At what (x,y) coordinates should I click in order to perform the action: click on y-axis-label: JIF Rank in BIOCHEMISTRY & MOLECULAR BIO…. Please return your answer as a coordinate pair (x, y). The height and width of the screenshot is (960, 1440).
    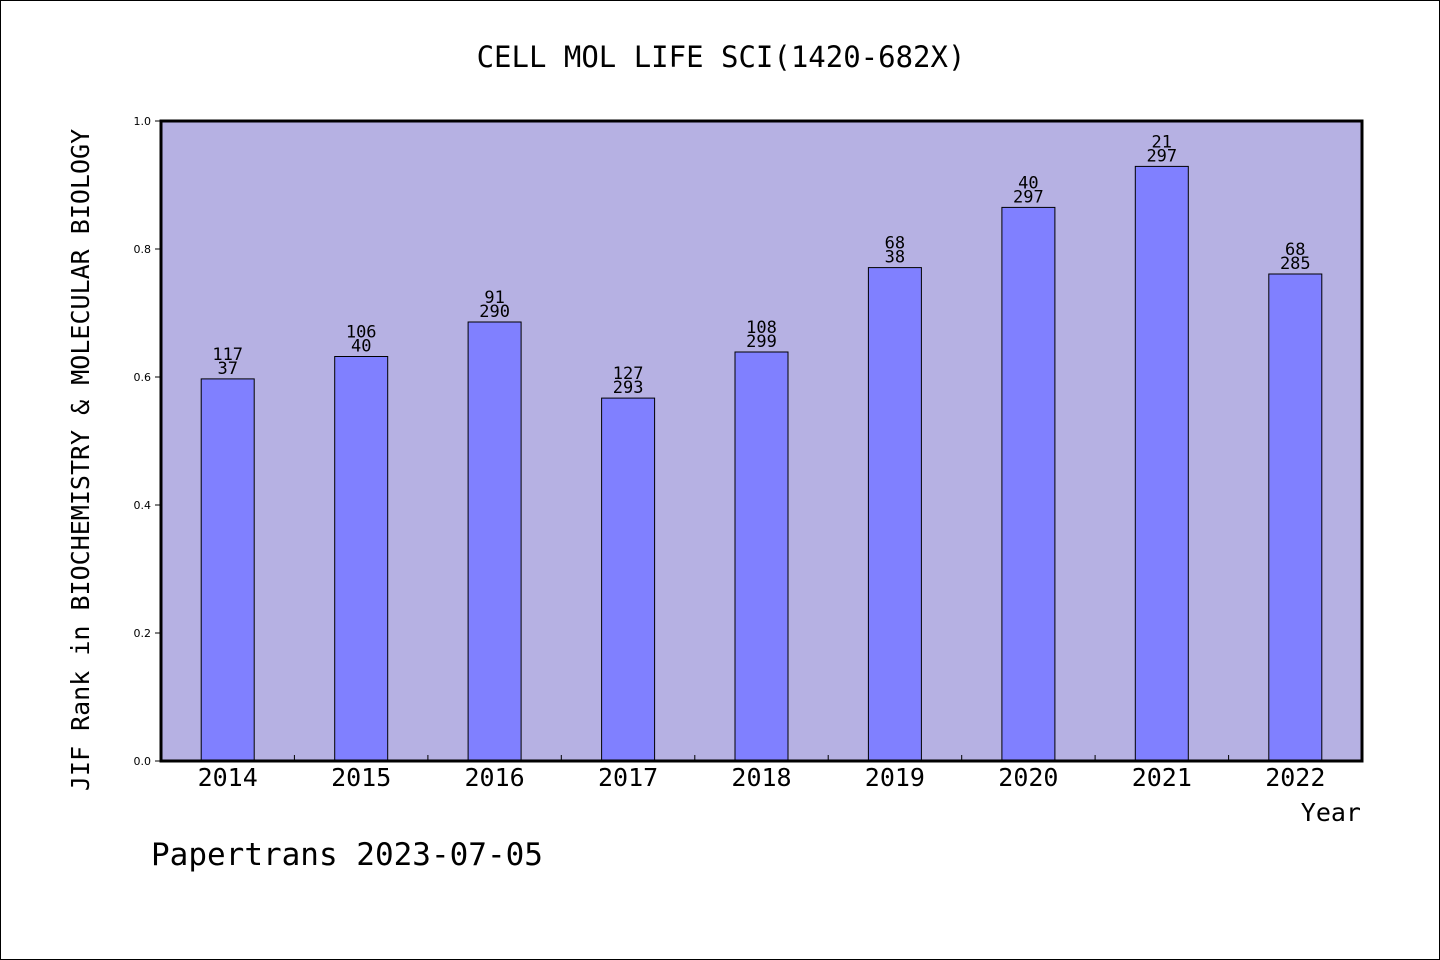
    Looking at the image, I should click on (80, 460).